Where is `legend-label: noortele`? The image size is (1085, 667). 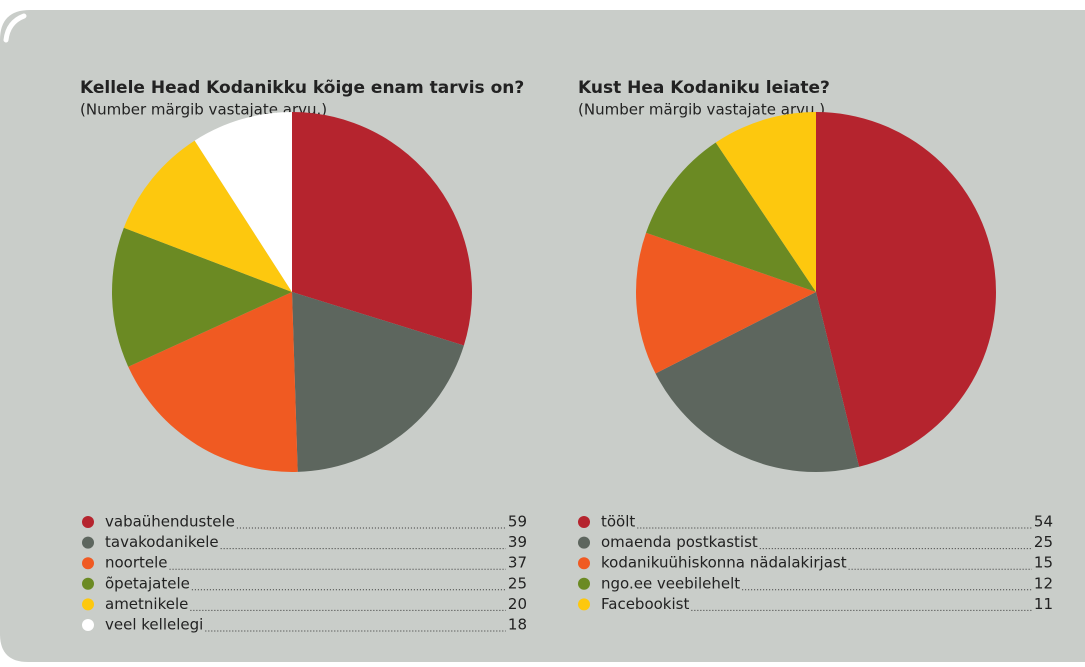
legend-label: noortele is located at coordinates (136, 563).